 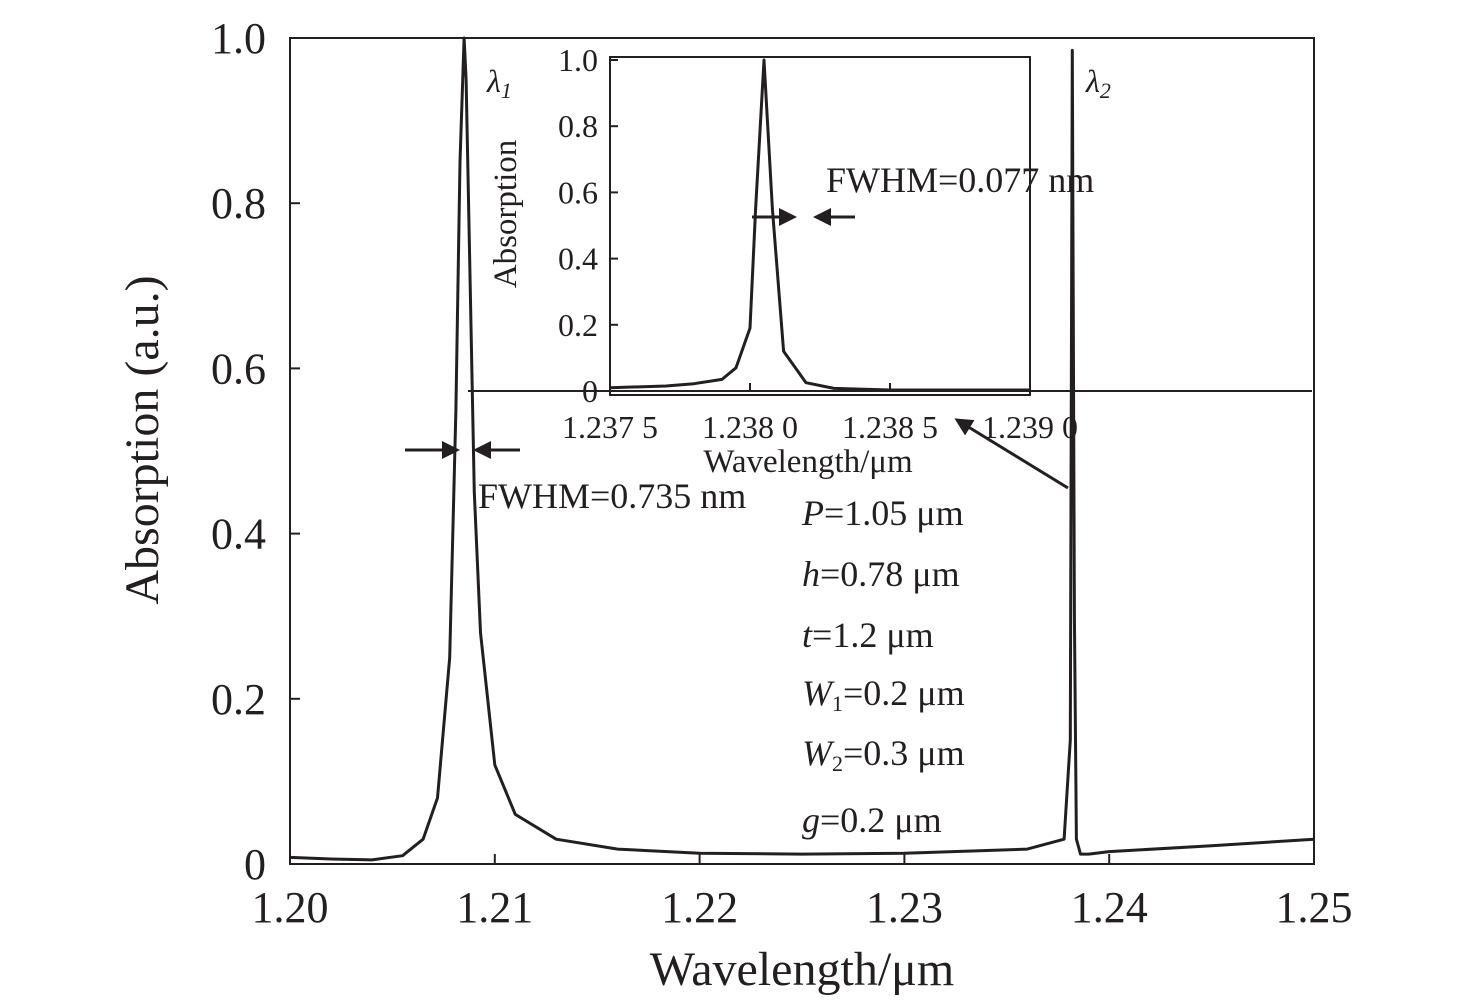 I want to click on inset-pointer-arrow, so click(x=1011, y=454).